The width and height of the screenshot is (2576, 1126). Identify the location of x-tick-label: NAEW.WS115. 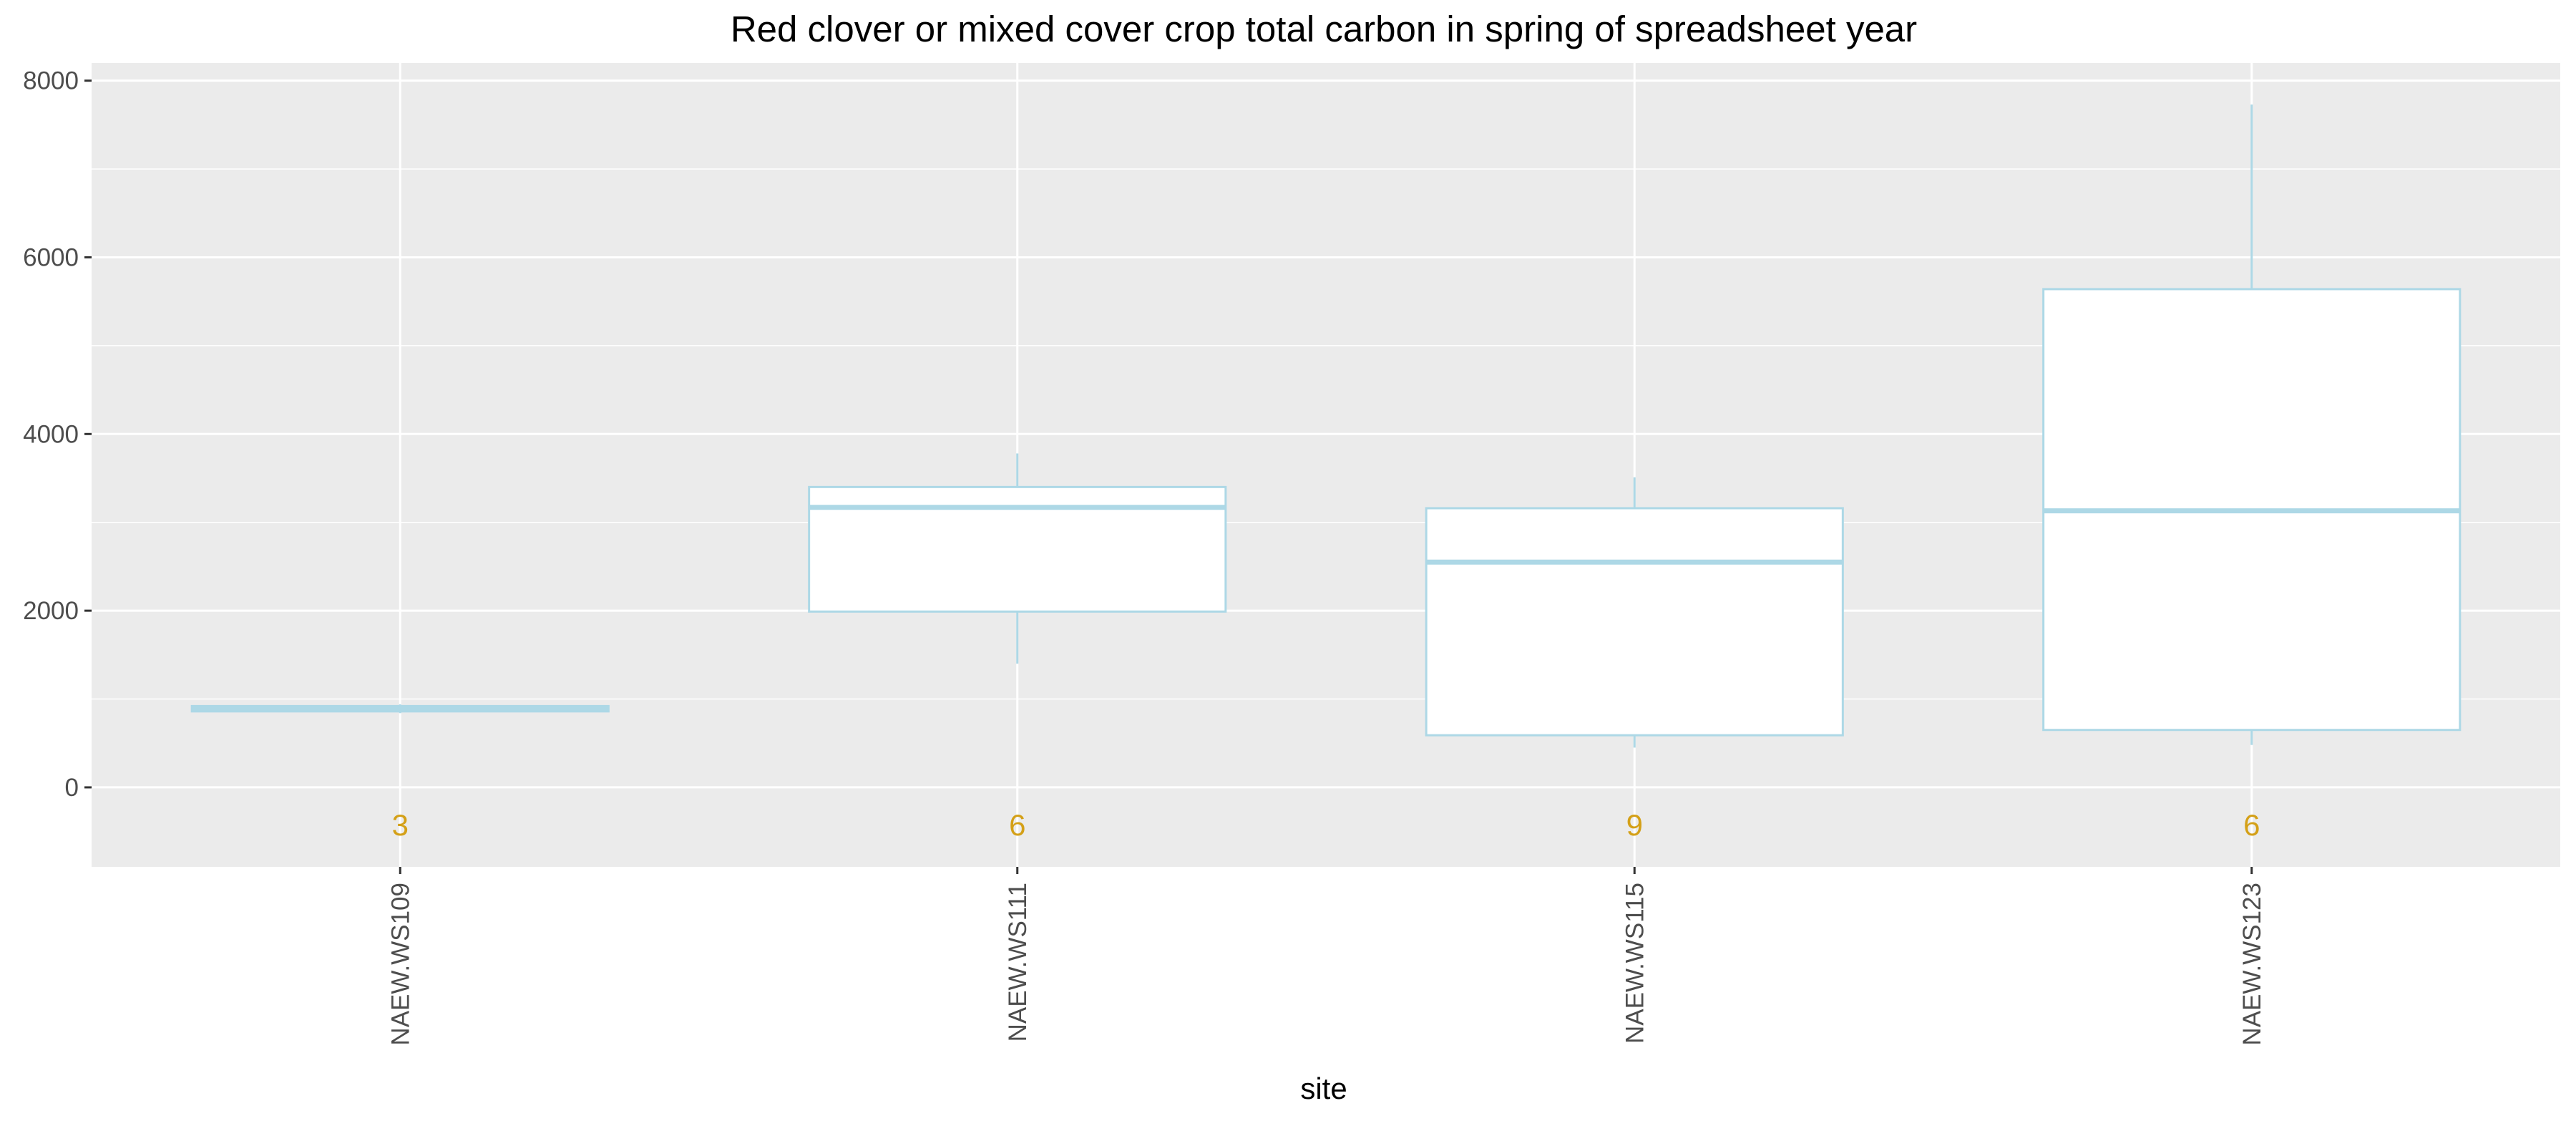
(1635, 964).